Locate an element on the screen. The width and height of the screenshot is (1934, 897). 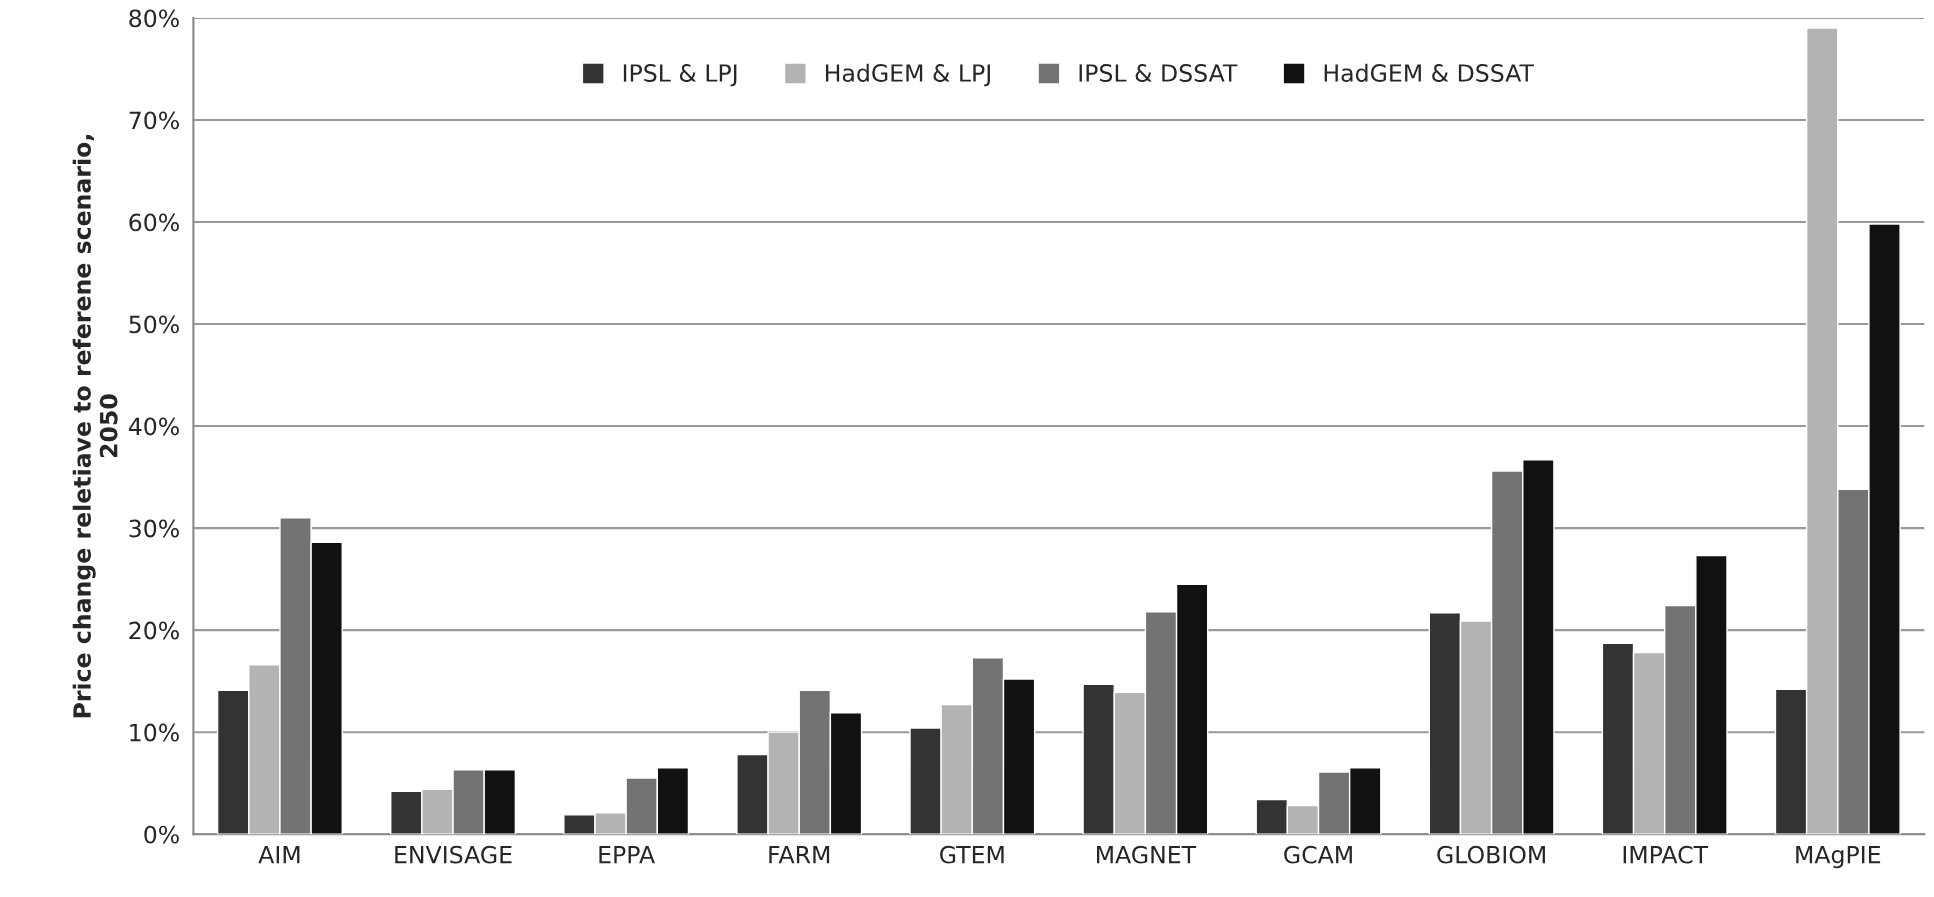
legend-label: HadGEM & DSSAT is located at coordinates (1429, 72).